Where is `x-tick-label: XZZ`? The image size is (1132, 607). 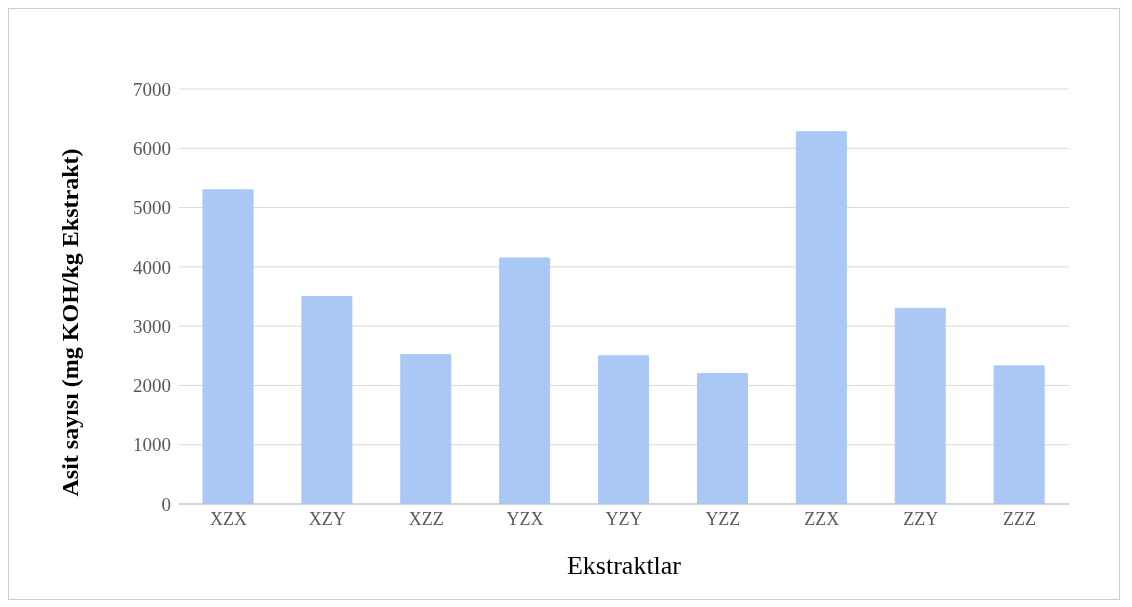
x-tick-label: XZZ is located at coordinates (426, 518).